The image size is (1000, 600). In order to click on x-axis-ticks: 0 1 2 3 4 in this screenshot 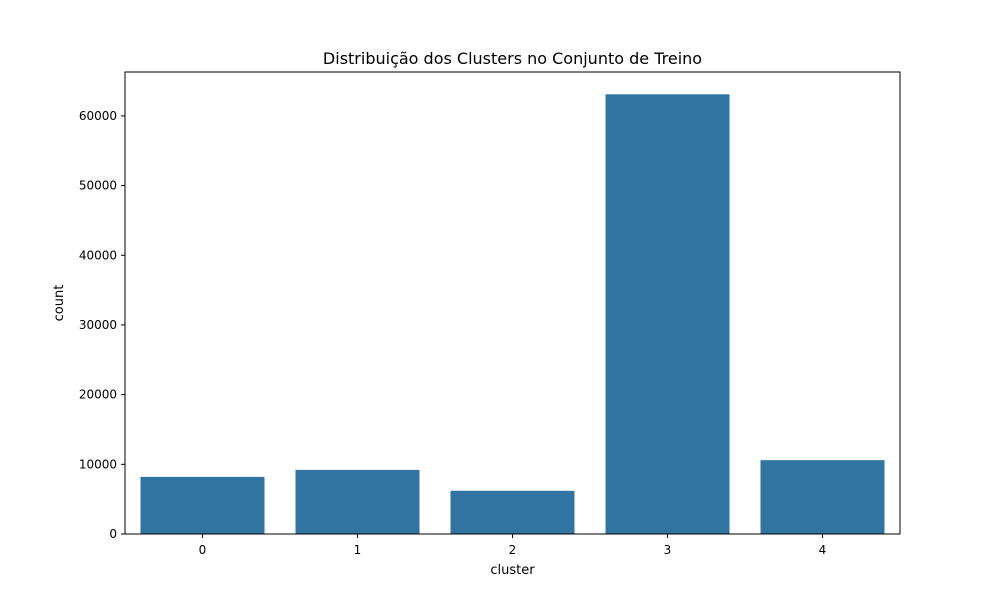, I will do `click(513, 545)`.